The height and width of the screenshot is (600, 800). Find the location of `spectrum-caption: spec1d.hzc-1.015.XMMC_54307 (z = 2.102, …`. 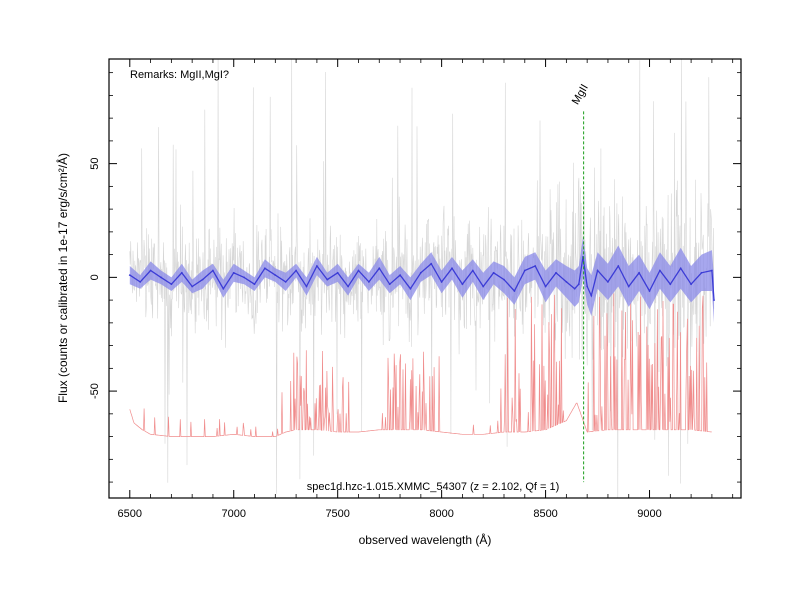

spectrum-caption: spec1d.hzc-1.015.XMMC_54307 (z = 2.102, … is located at coordinates (433, 487).